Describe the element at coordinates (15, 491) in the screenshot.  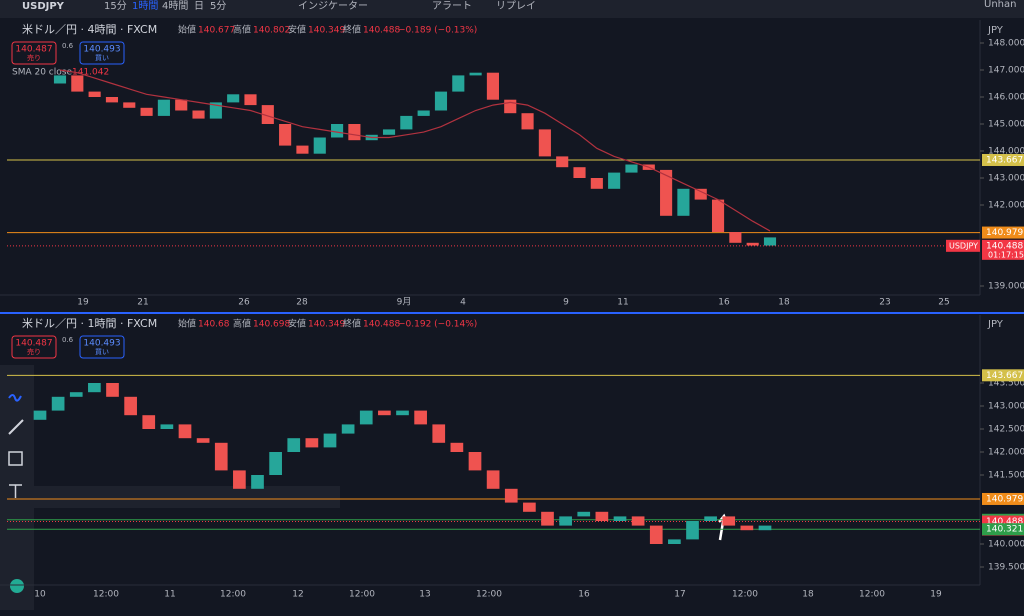
I see `tool-text` at that location.